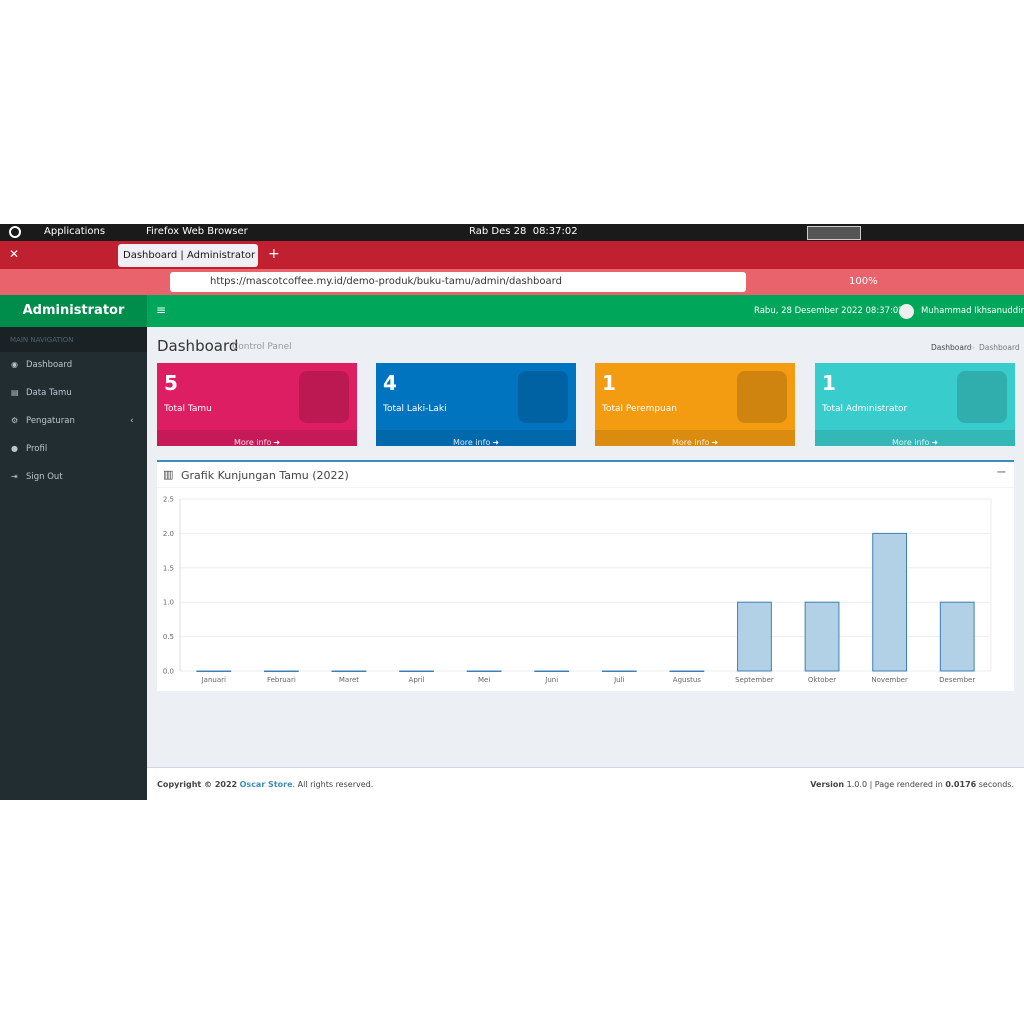  Describe the element at coordinates (75, 231) in the screenshot. I see `applications-menu: Applications` at that location.